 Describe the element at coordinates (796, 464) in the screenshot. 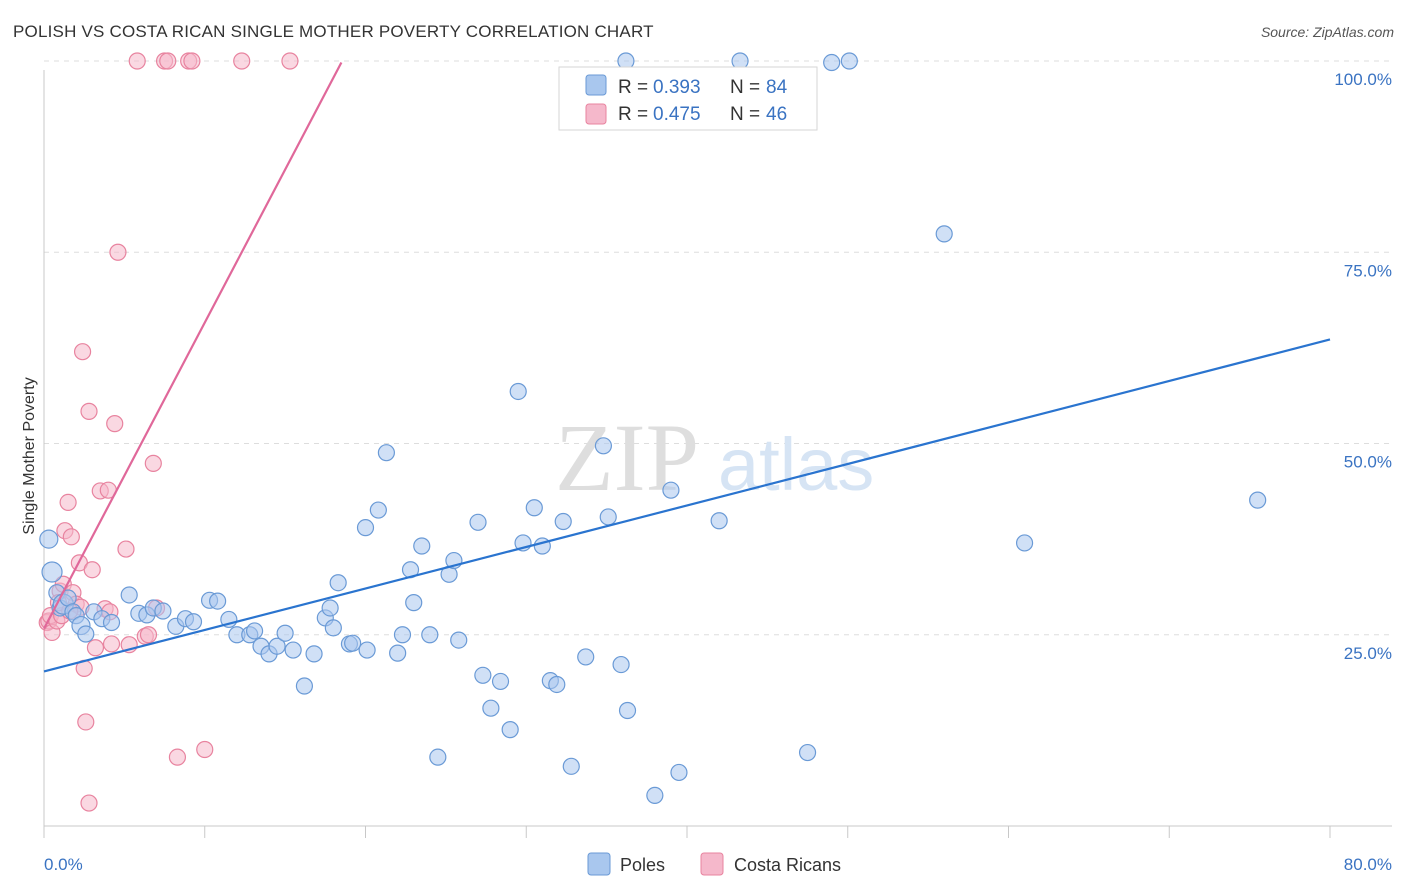

I see `watermark-atlas: atlas` at that location.